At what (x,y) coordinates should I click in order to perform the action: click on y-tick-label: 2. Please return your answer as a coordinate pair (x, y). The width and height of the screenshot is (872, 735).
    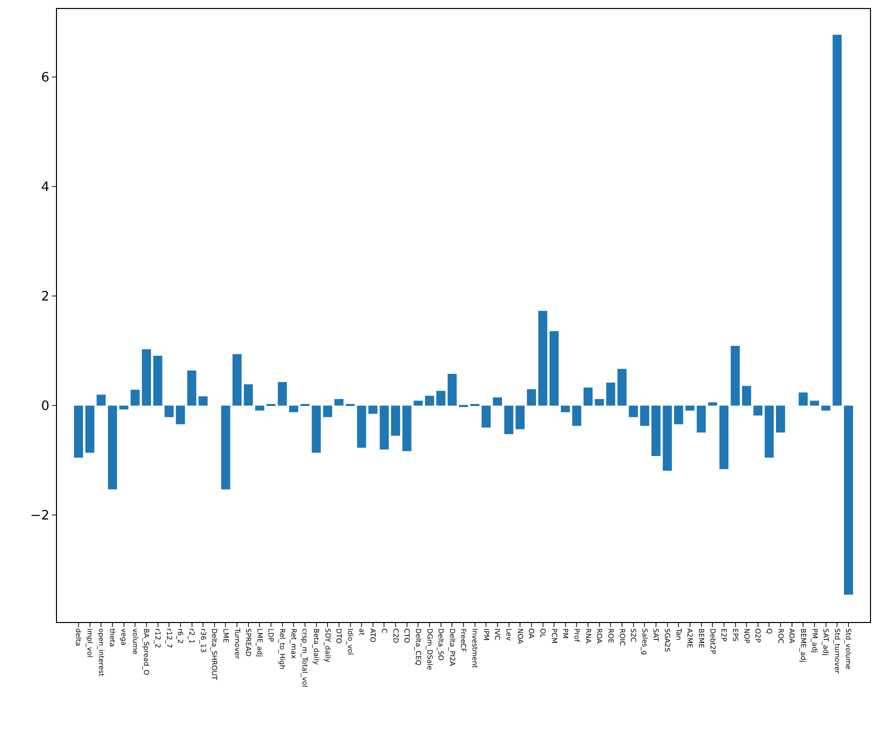
    Looking at the image, I should click on (45, 297).